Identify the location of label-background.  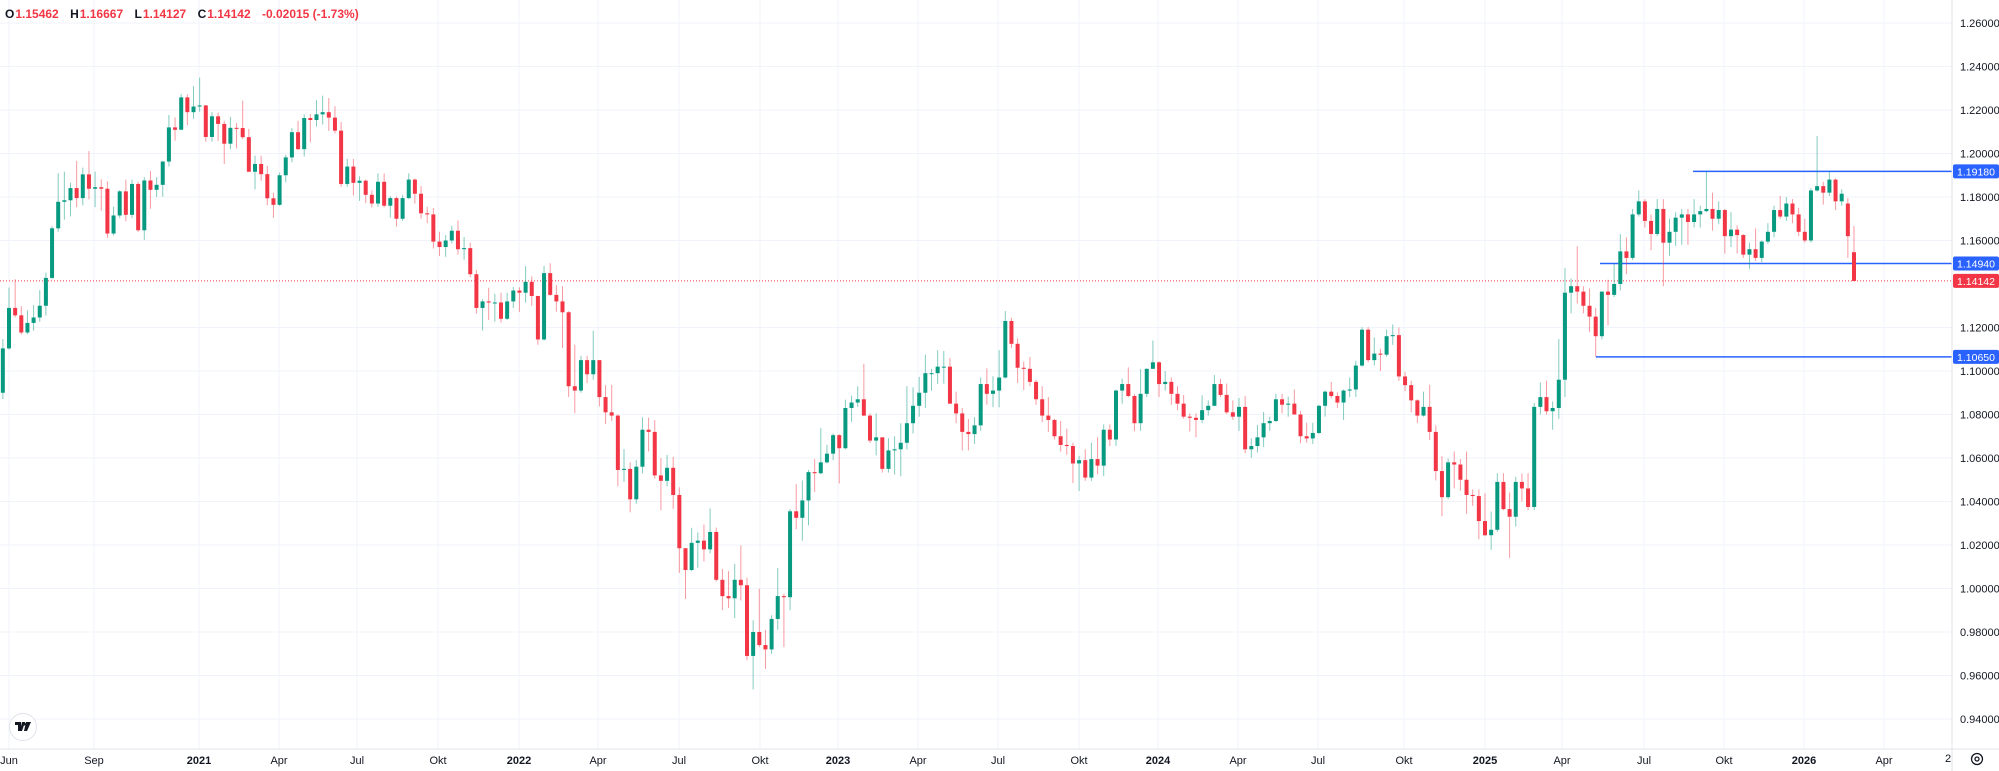
(1976, 263).